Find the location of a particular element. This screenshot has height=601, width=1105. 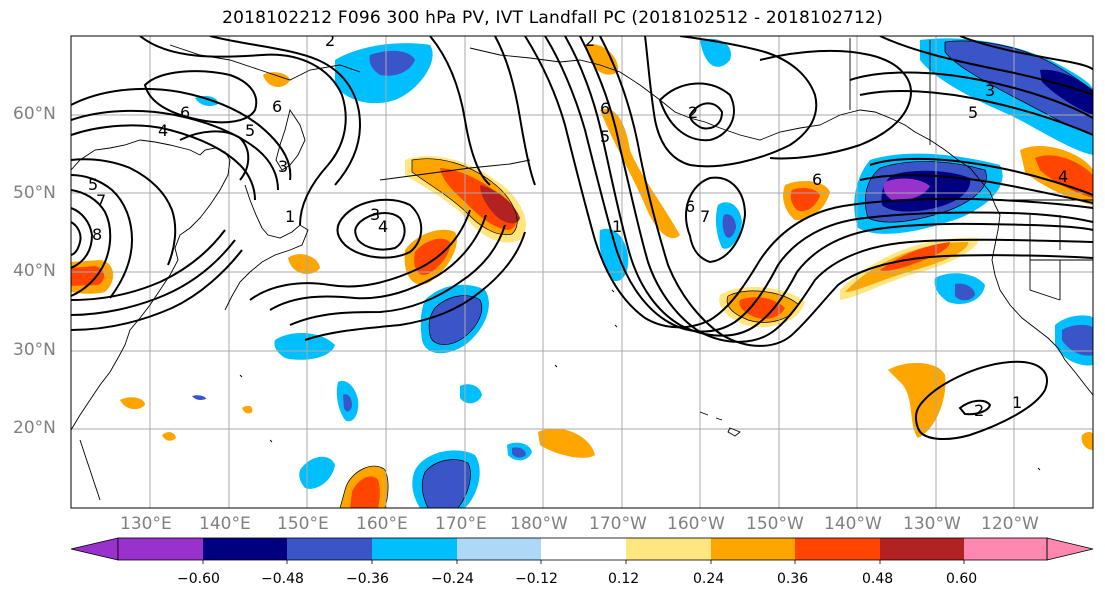

colorbar-extend-min is located at coordinates (94, 549).